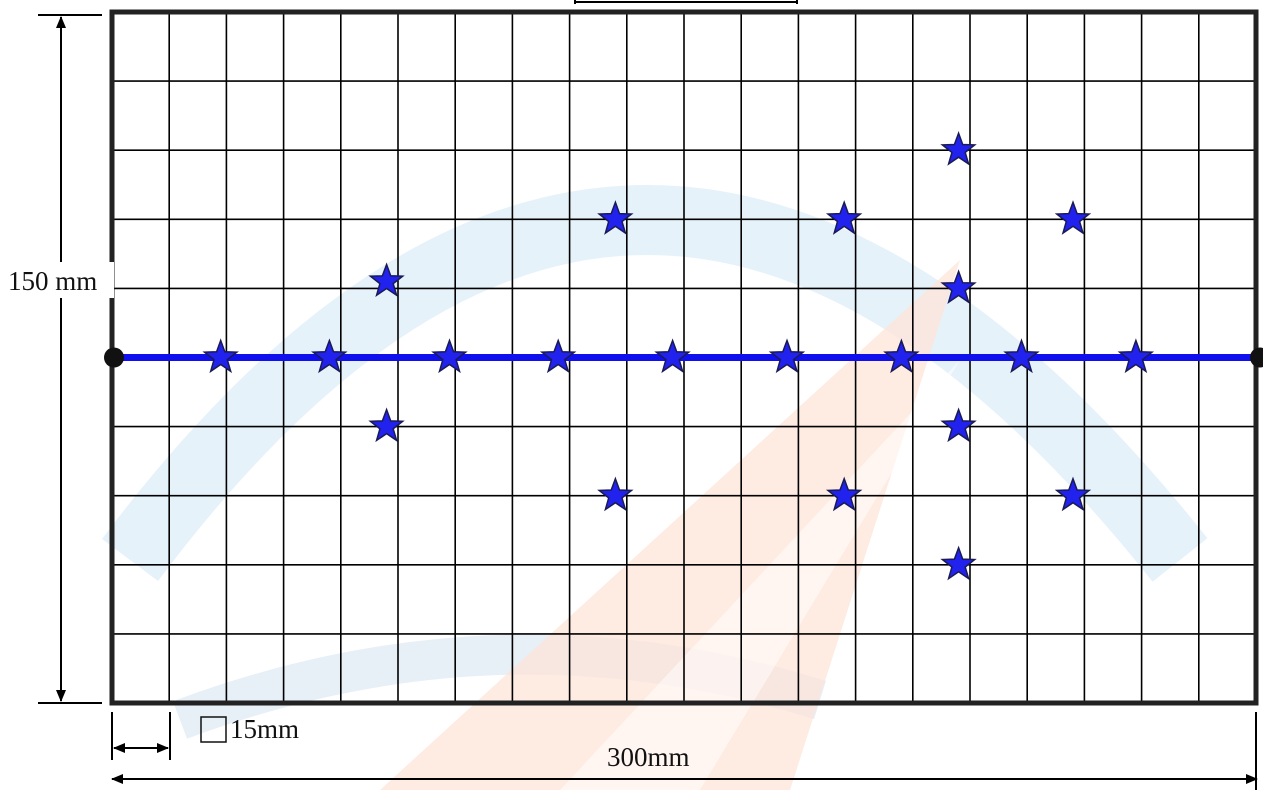 The width and height of the screenshot is (1263, 790). What do you see at coordinates (1256, 357) in the screenshot?
I see `center-line-right-endpoint` at bounding box center [1256, 357].